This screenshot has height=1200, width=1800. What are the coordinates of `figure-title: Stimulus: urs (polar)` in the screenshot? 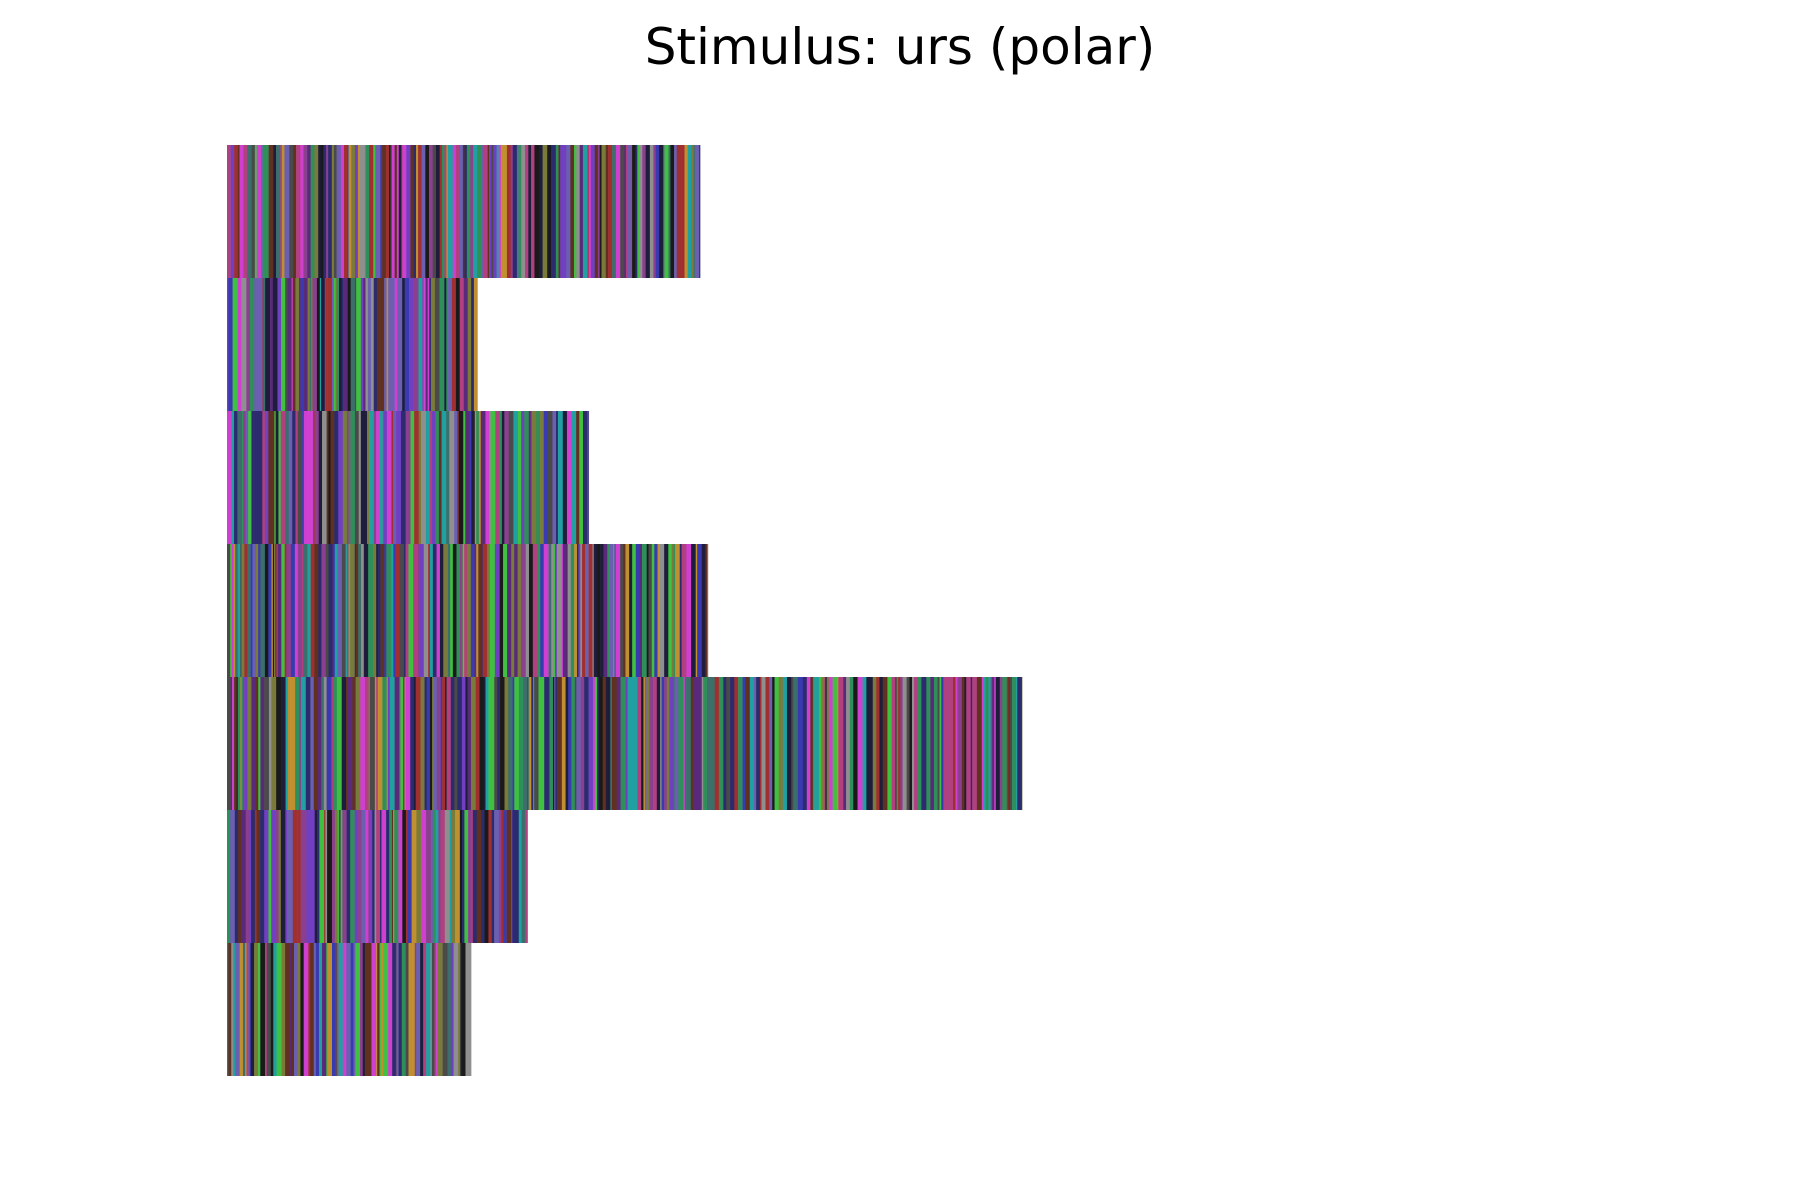 It's located at (900, 47).